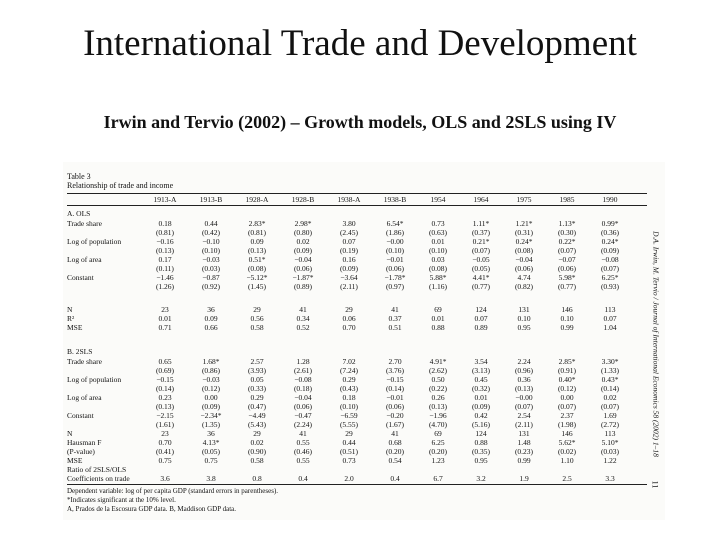 The width and height of the screenshot is (720, 540). What do you see at coordinates (610, 286) in the screenshot?
I see `table-cell: (0.93)` at bounding box center [610, 286].